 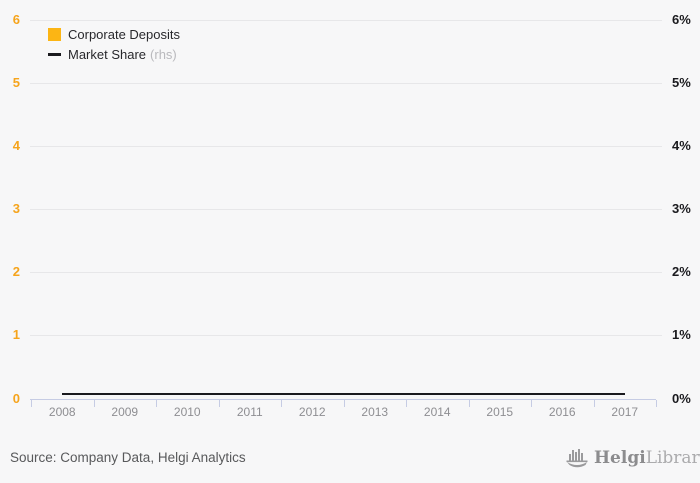 What do you see at coordinates (16, 83) in the screenshot?
I see `left-axis-tick-label: 5` at bounding box center [16, 83].